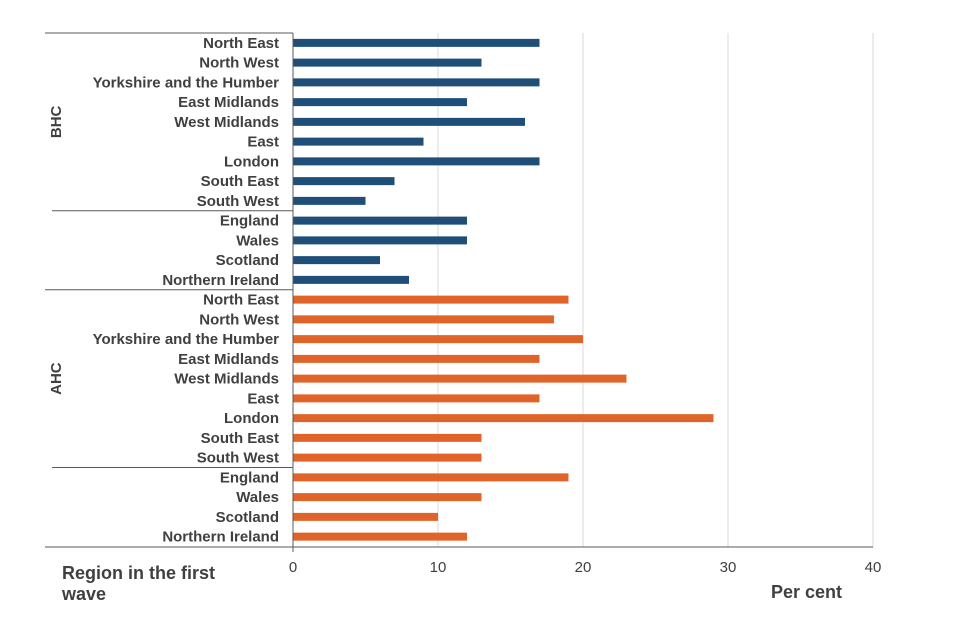 The image size is (960, 640). Describe the element at coordinates (416, 42) in the screenshot. I see `bar-bhc-north-east` at that location.